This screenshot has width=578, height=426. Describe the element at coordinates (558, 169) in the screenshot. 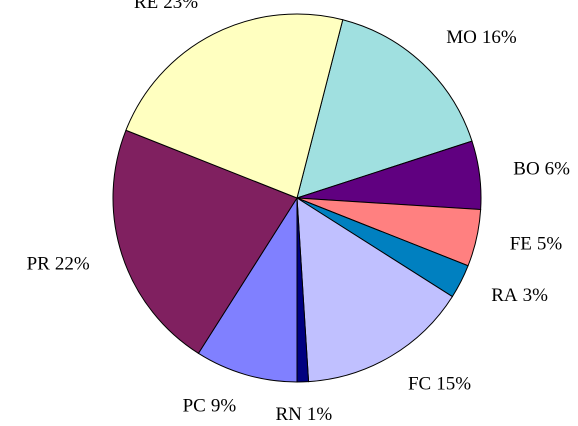

I see `slice-value: 6%` at that location.